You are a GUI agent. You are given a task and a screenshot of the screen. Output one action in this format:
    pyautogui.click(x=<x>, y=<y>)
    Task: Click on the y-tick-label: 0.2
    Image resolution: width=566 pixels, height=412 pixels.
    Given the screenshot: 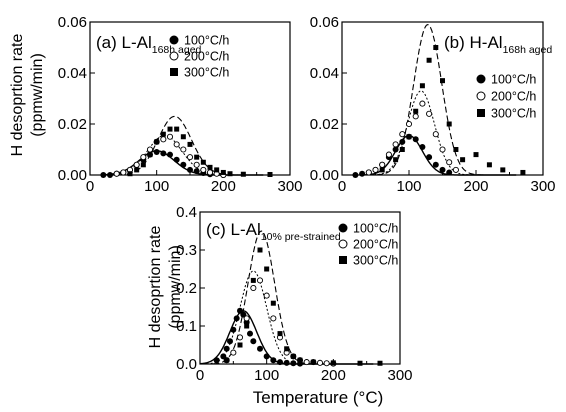 What is the action you would take?
    pyautogui.click(x=186, y=288)
    